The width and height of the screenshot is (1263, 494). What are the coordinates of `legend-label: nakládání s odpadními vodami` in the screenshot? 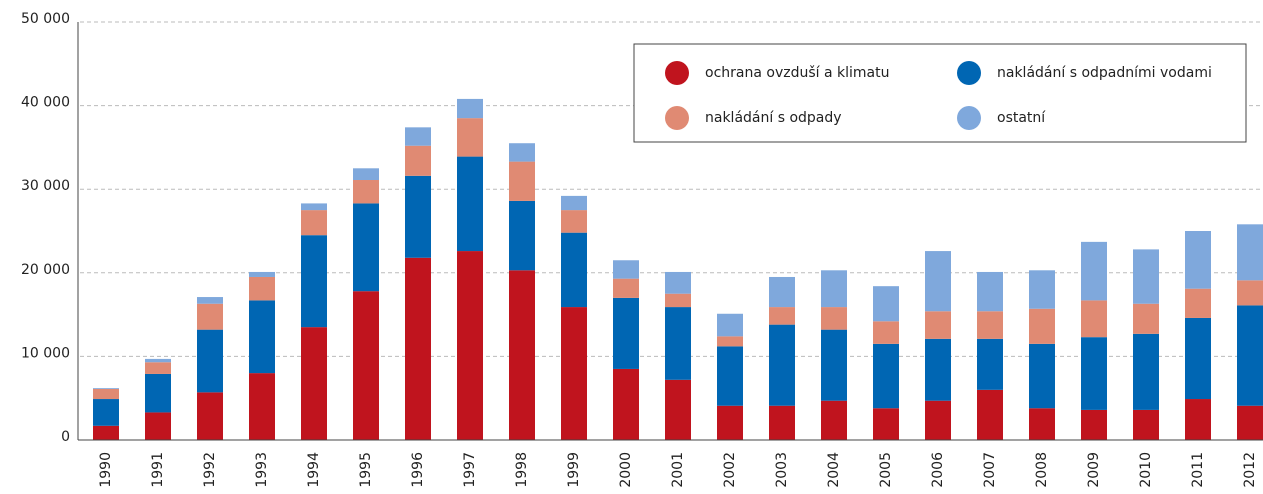 It's located at (1104, 73).